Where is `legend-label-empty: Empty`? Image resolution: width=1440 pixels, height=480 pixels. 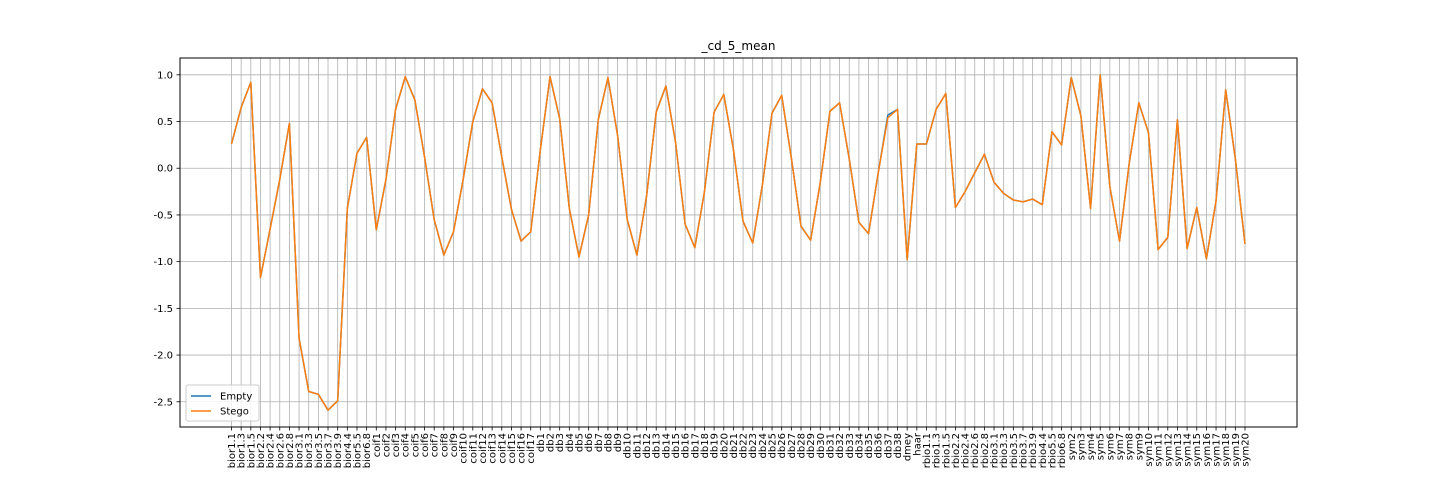 legend-label-empty: Empty is located at coordinates (236, 397).